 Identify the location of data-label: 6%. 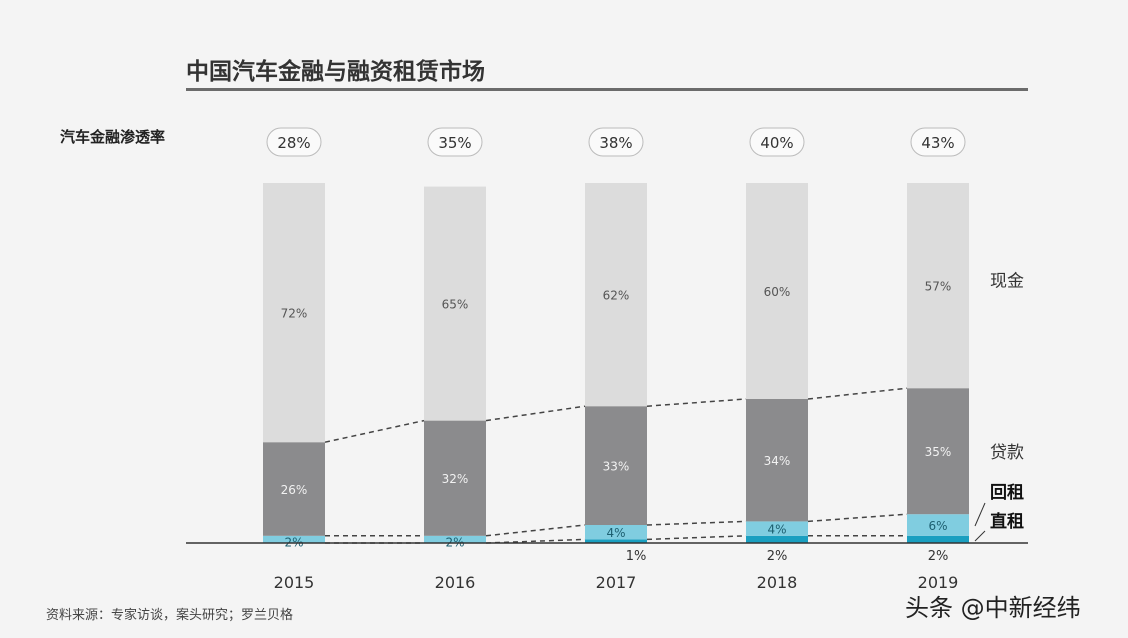
(937, 526).